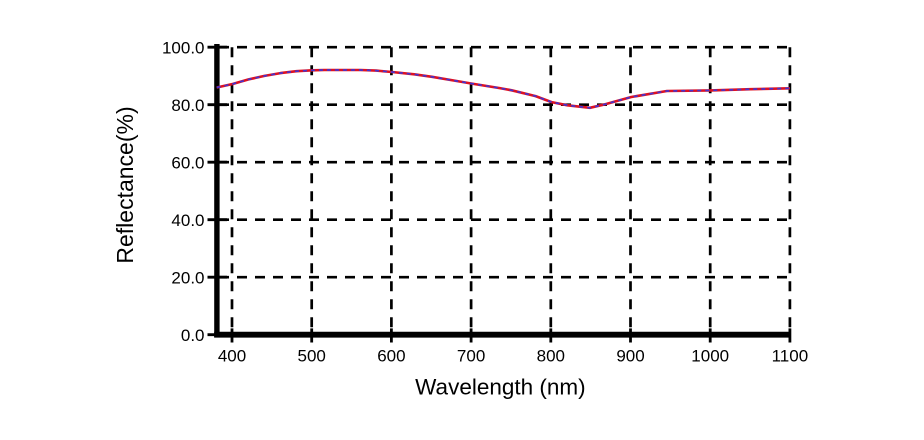  I want to click on svg-text: 600, so click(391, 356).